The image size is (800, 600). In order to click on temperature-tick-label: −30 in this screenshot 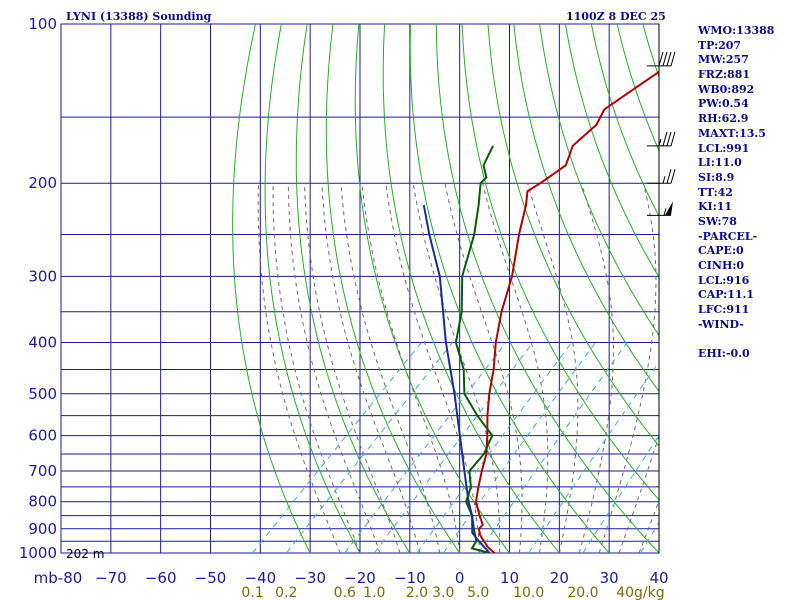, I will do `click(310, 578)`.